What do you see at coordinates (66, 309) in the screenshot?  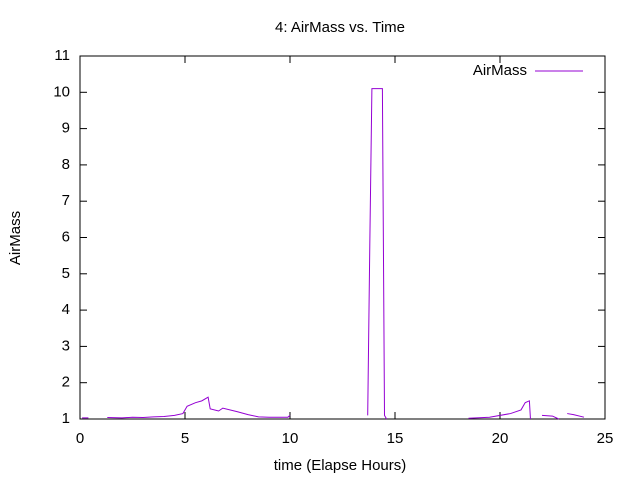 I see `y-tick-label: 4` at bounding box center [66, 309].